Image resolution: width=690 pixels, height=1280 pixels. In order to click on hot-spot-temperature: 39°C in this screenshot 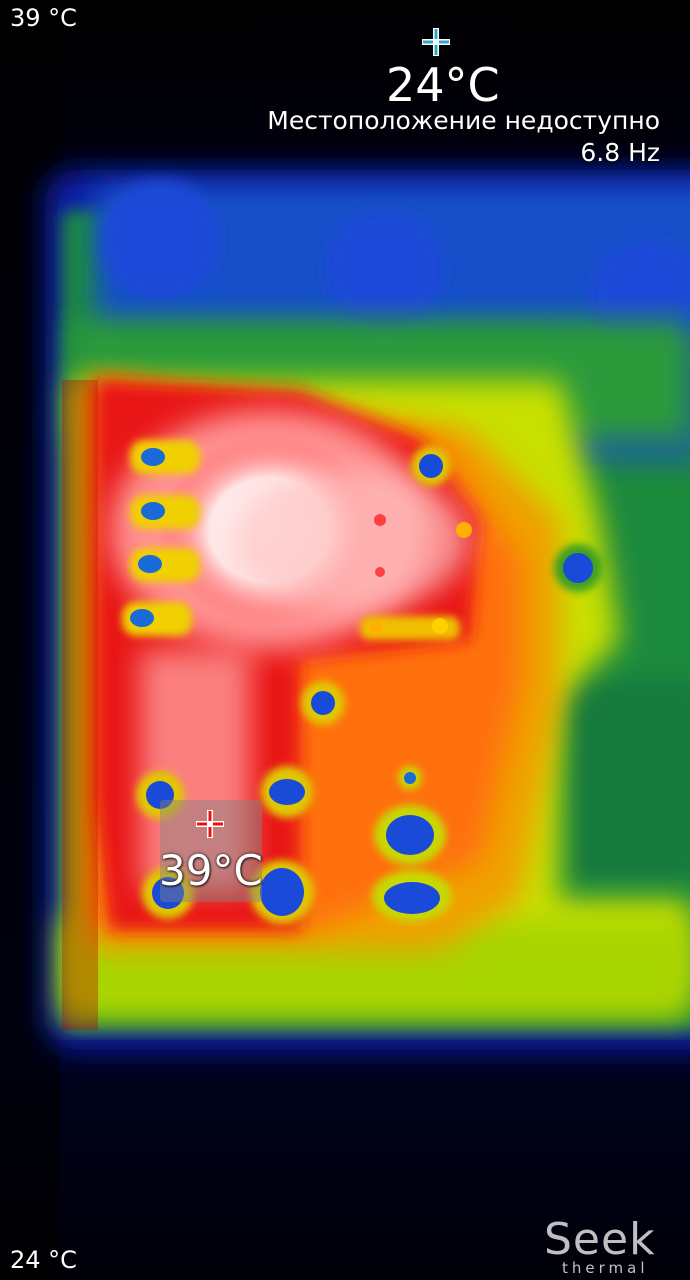, I will do `click(211, 870)`.